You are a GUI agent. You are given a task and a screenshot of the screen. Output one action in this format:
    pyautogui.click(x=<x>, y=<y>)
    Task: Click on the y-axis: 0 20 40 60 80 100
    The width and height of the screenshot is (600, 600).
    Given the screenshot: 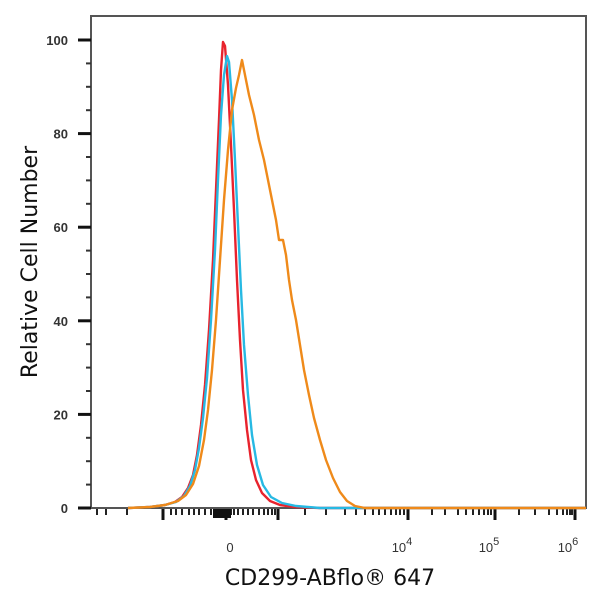 What is the action you would take?
    pyautogui.click(x=68, y=274)
    